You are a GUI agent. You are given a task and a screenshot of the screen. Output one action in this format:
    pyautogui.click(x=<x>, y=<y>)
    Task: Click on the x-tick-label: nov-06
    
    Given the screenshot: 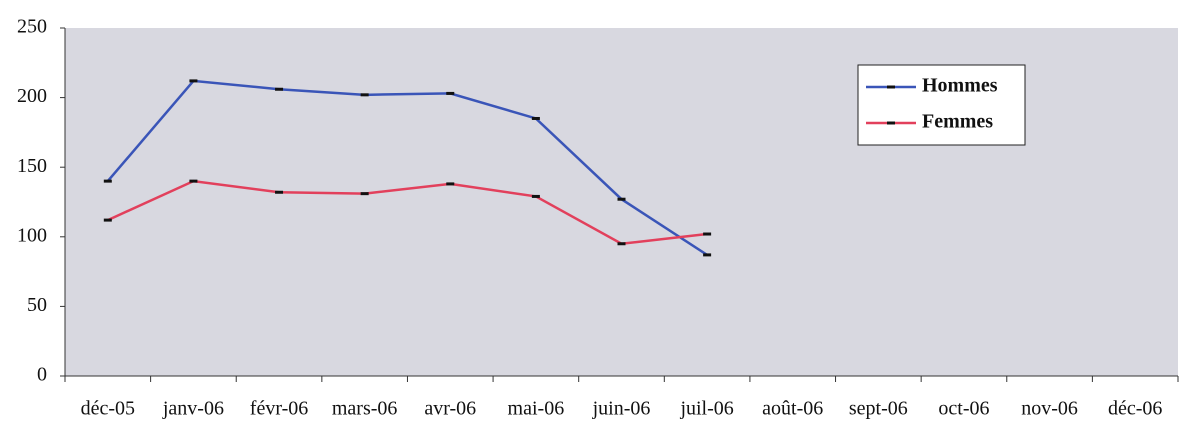 What is the action you would take?
    pyautogui.click(x=1049, y=409)
    